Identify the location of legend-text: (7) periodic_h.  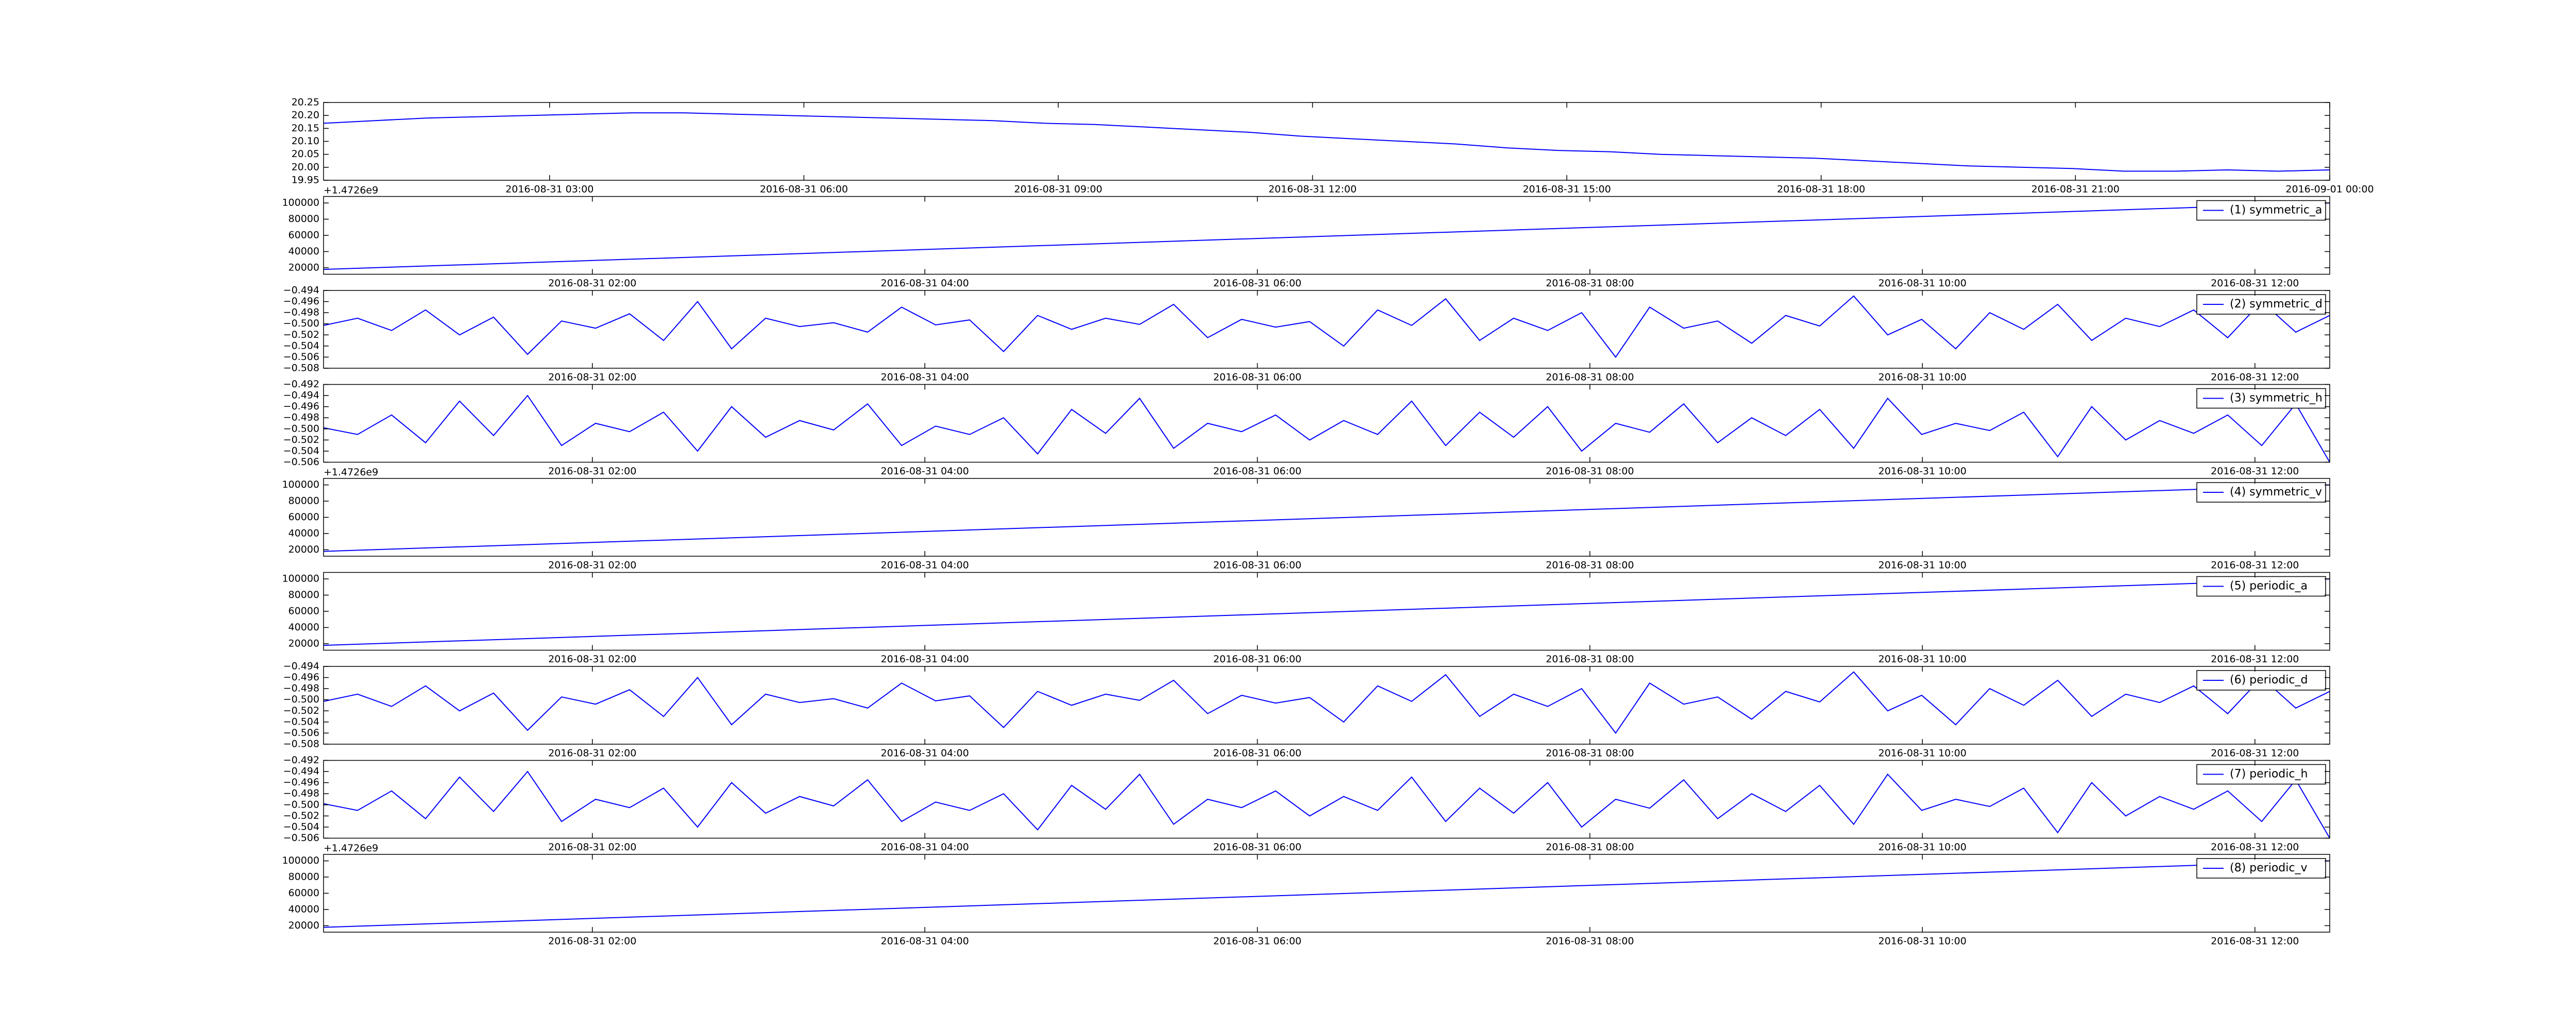
(2269, 774).